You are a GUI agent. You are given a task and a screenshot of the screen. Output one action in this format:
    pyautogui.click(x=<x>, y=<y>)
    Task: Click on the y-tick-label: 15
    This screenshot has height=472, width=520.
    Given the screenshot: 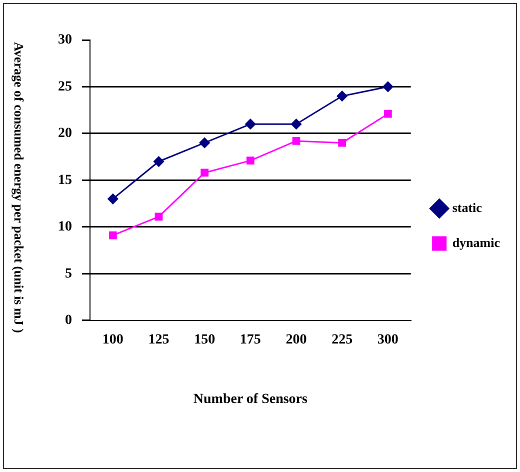 What is the action you would take?
    pyautogui.click(x=65, y=180)
    